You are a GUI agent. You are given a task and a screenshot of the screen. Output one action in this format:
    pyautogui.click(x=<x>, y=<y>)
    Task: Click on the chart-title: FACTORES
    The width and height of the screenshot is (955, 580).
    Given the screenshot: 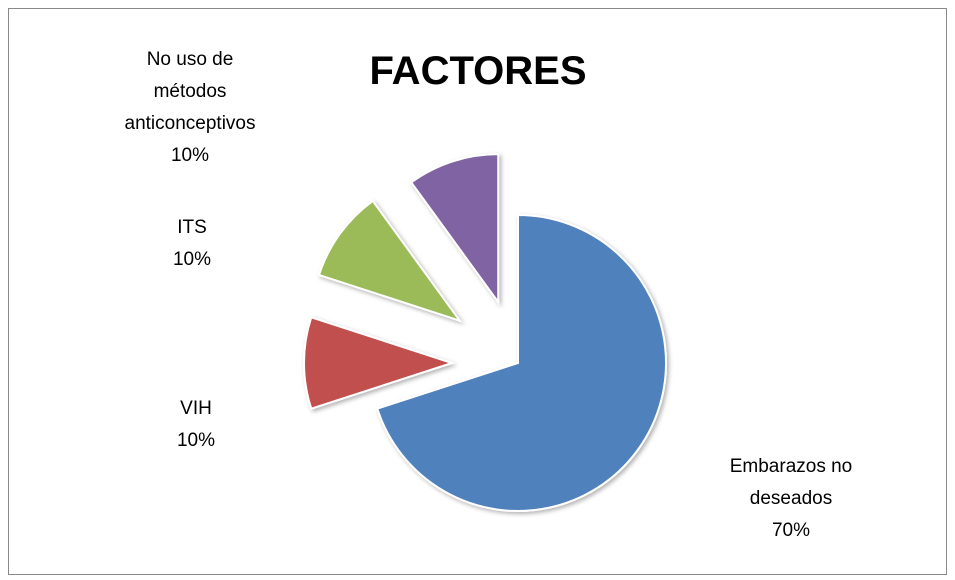 What is the action you would take?
    pyautogui.click(x=477, y=71)
    